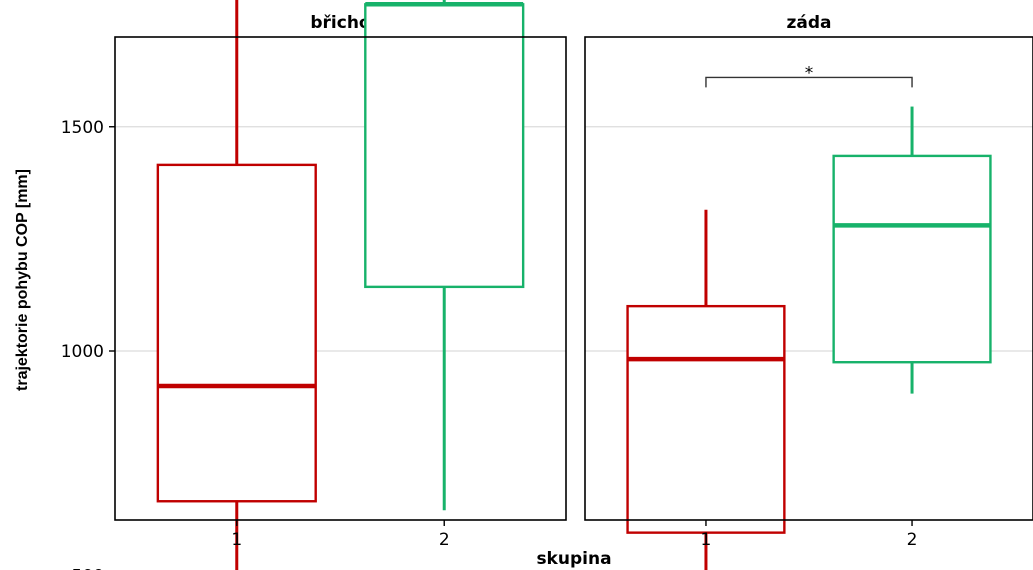 This screenshot has height=570, width=1033. Describe the element at coordinates (573, 559) in the screenshot. I see `x-axis-title: skupina` at that location.